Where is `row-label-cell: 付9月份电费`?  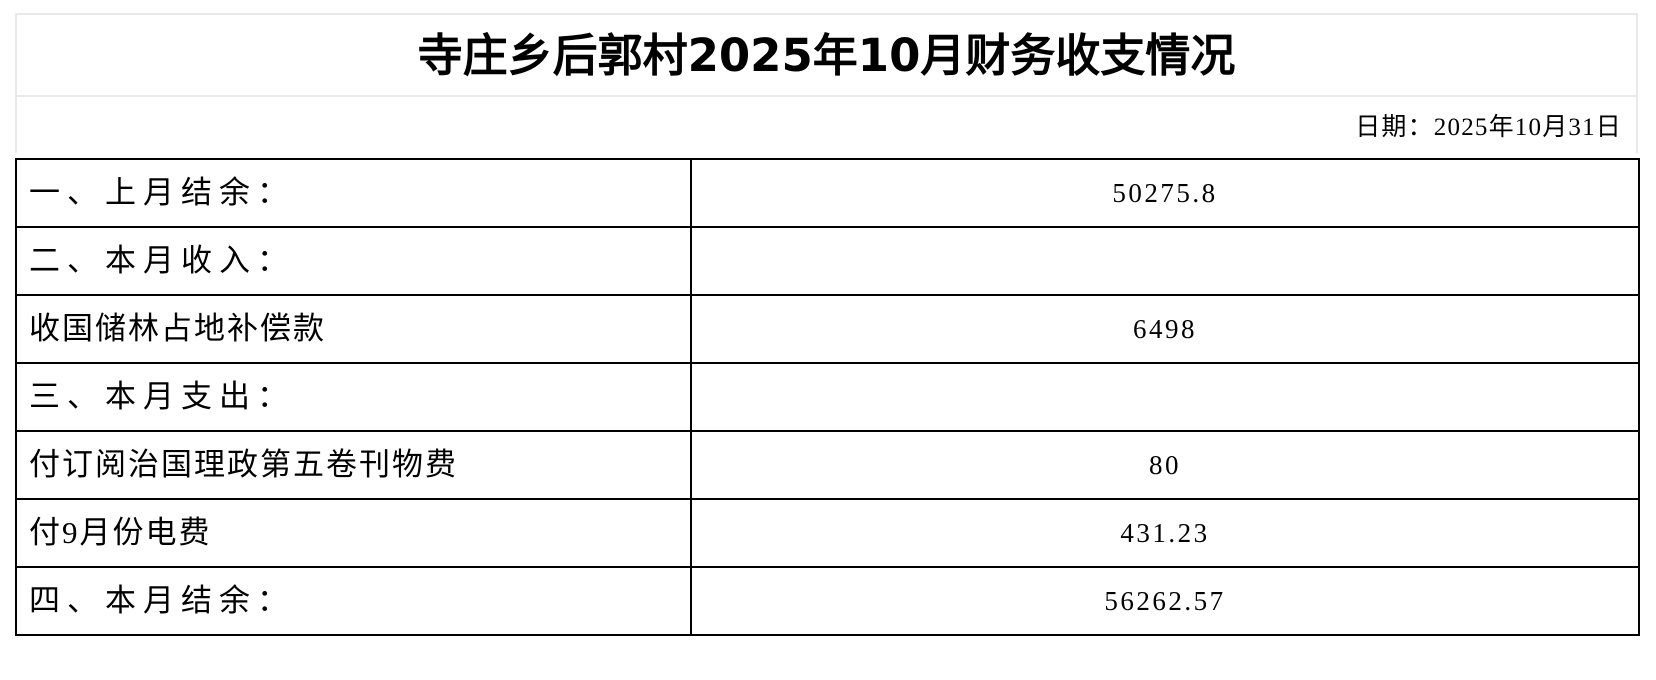 row-label-cell: 付9月份电费 is located at coordinates (353, 533).